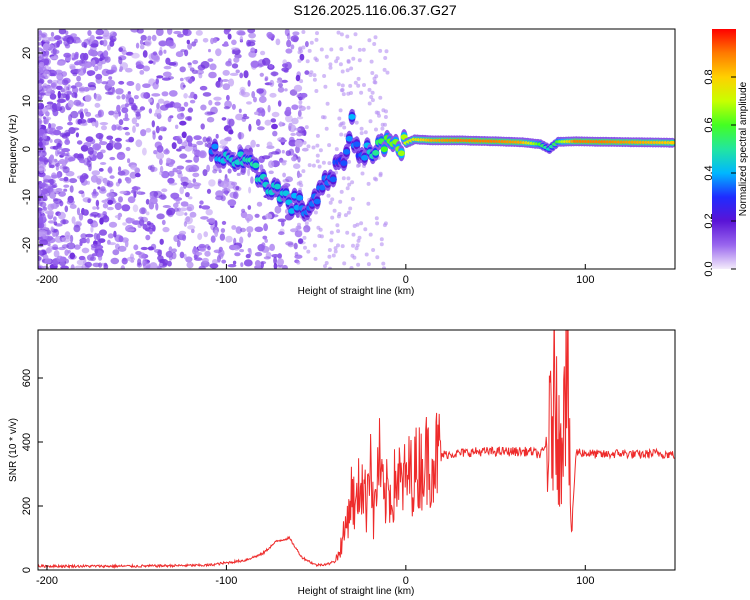  What do you see at coordinates (32, 150) in the screenshot?
I see `spectrogram-y-ticks: -20 -10 0 10 20` at bounding box center [32, 150].